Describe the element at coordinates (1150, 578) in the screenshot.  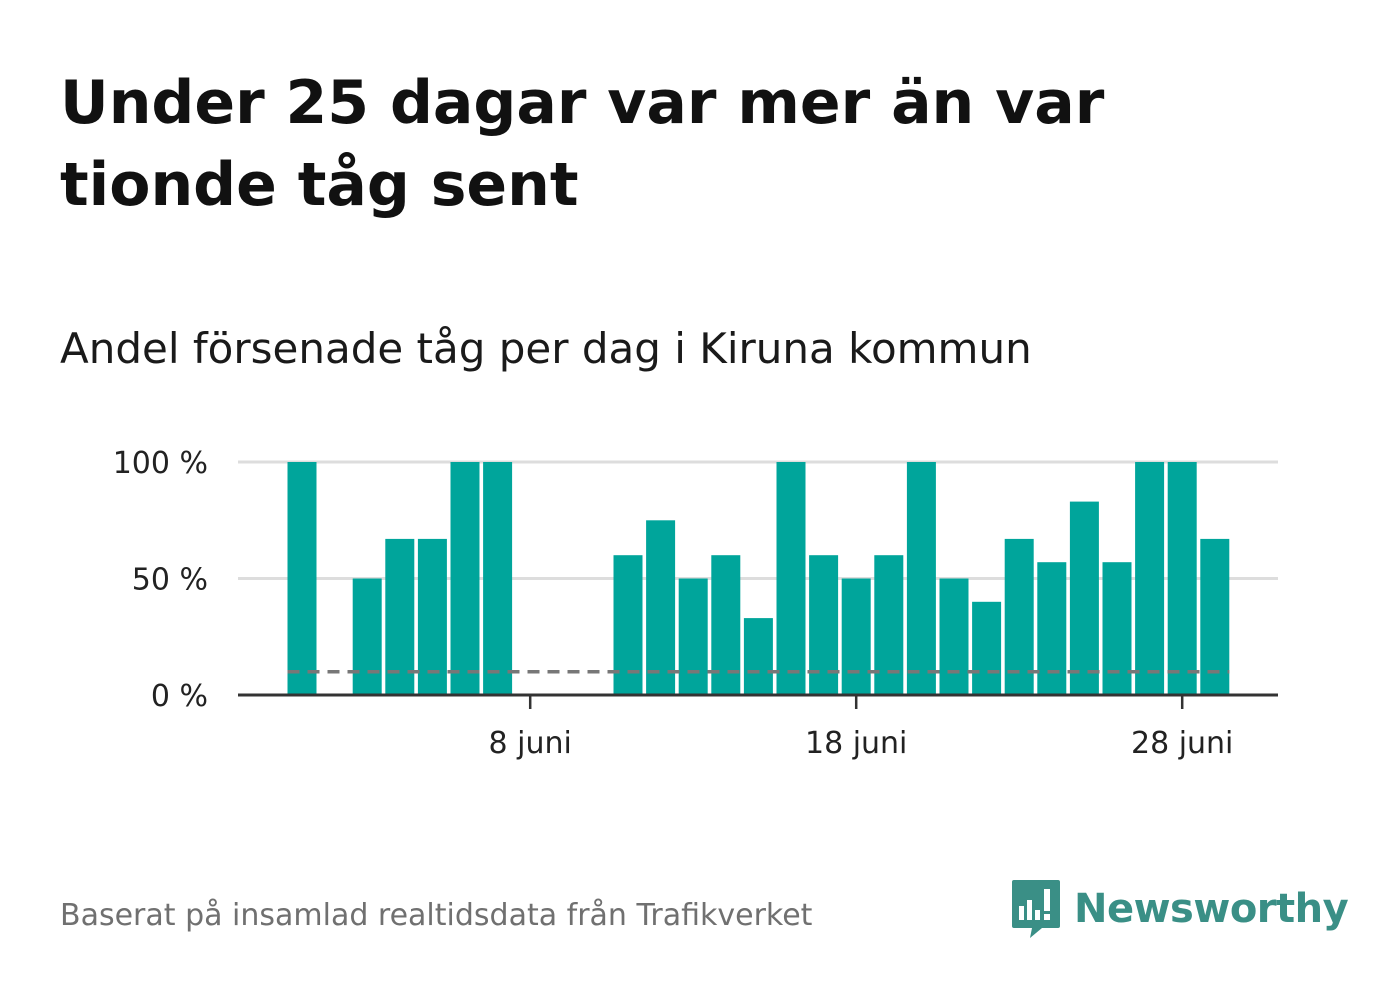
I see `bar-27-juni` at that location.